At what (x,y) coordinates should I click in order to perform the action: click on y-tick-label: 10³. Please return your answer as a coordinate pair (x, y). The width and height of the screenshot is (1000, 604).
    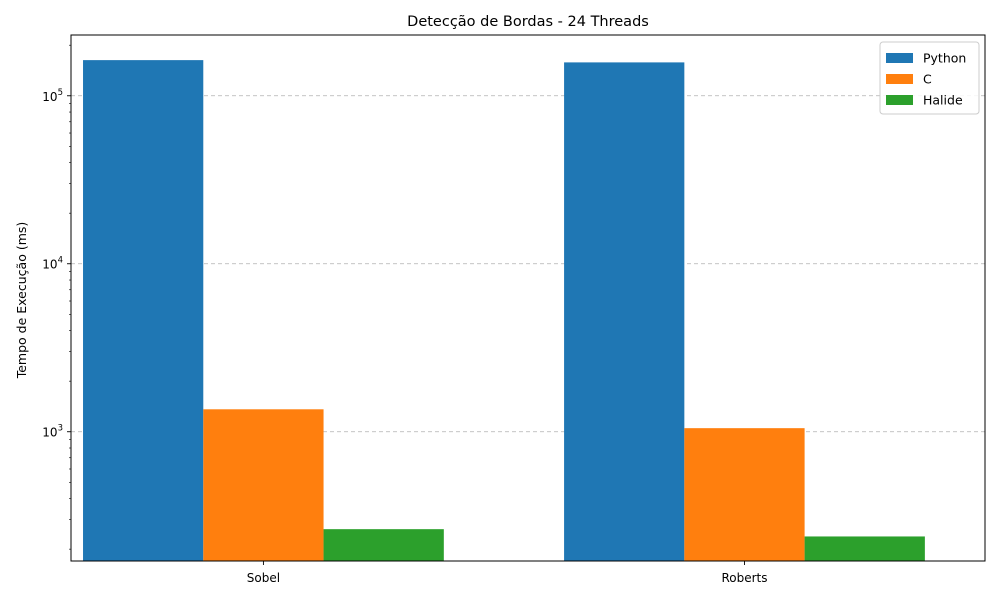
    Looking at the image, I should click on (52, 432).